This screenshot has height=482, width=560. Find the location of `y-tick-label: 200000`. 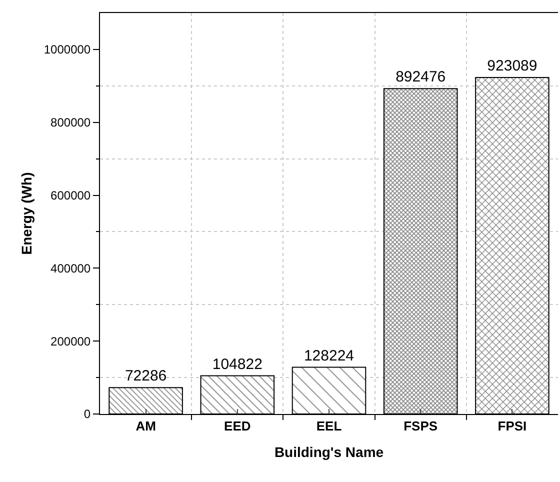

y-tick-label: 200000 is located at coordinates (70, 341).